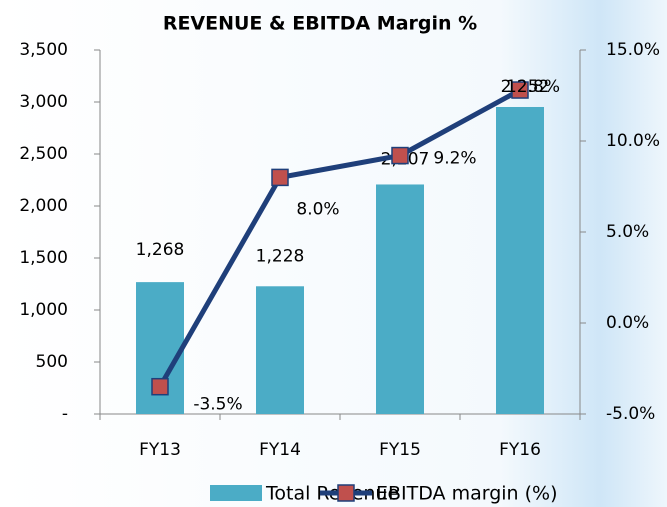  Describe the element at coordinates (520, 450) in the screenshot. I see `x-tick-label: FY16` at that location.